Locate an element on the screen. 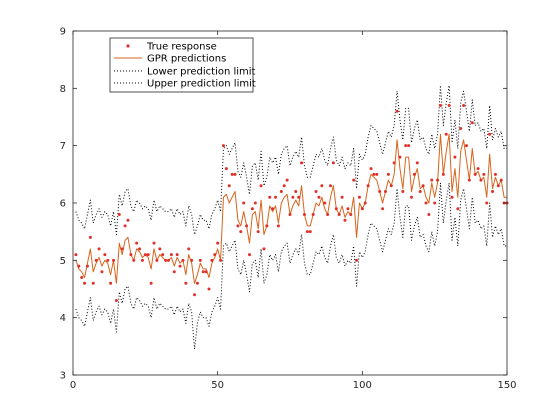  y-tick-label: 3 is located at coordinates (63, 376).